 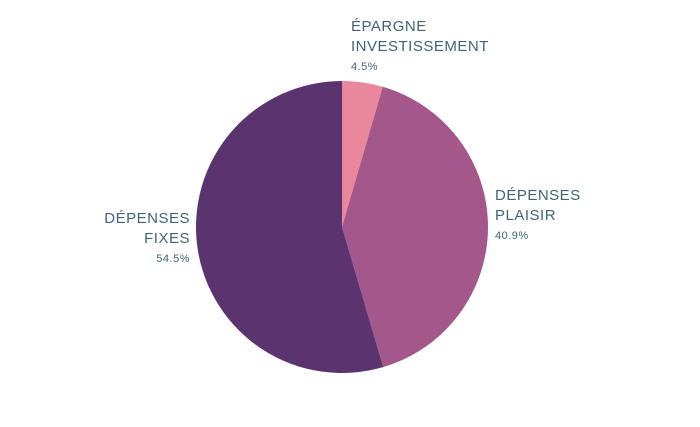 I want to click on slice-label-epargne-line1: ÉPARGNE, so click(x=389, y=26).